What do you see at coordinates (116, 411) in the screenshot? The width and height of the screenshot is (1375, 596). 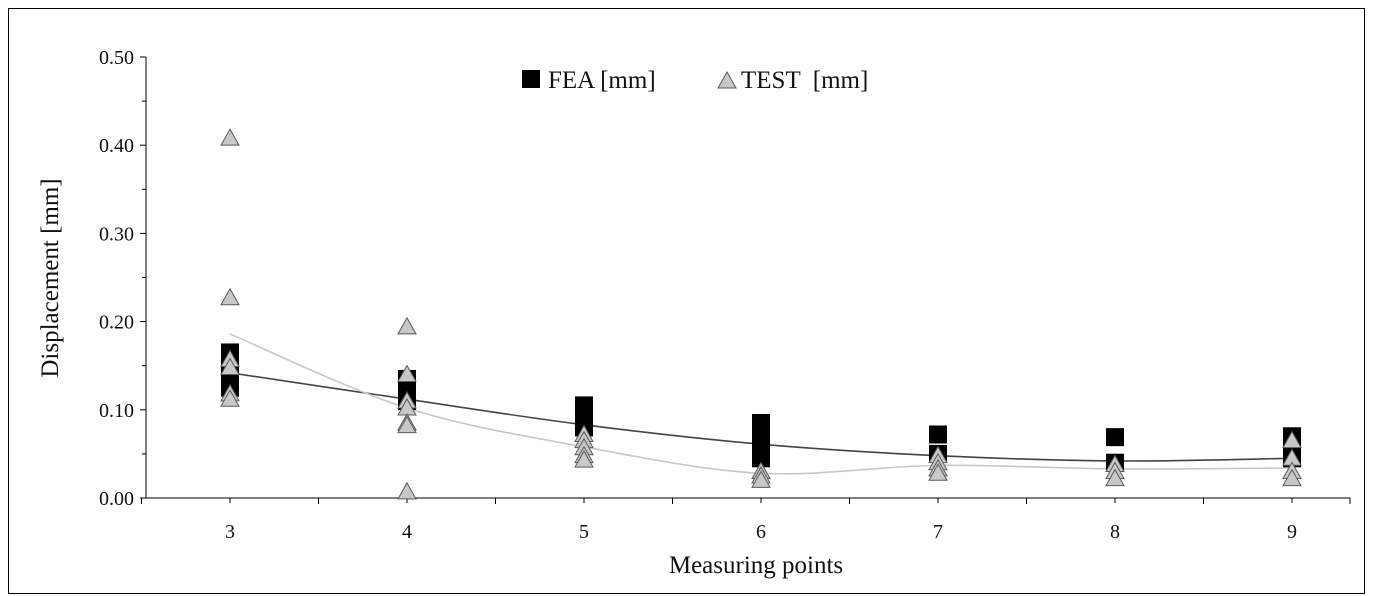 I see `y-tick-label: 0.10` at bounding box center [116, 411].